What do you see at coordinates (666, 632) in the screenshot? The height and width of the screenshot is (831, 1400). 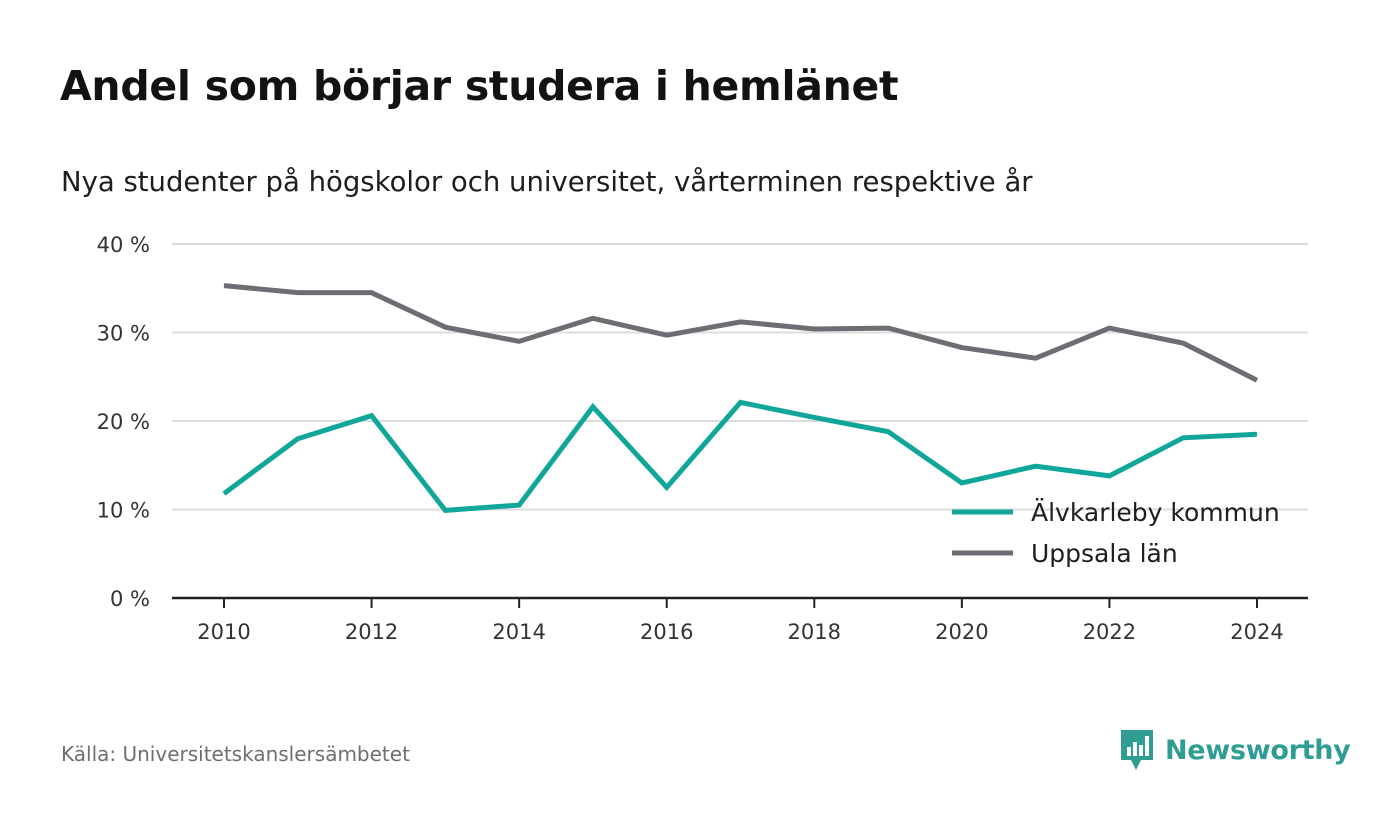 I see `x-tick-label: 2016` at bounding box center [666, 632].